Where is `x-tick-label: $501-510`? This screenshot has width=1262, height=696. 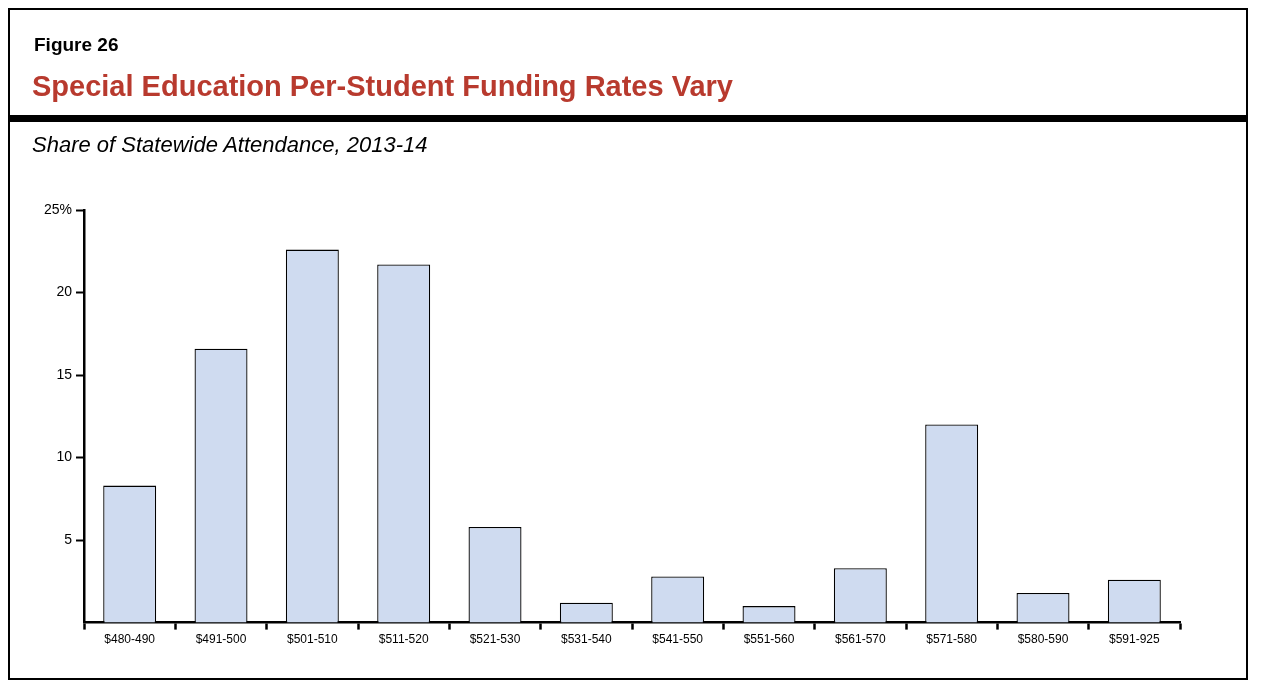 x-tick-label: $501-510 is located at coordinates (312, 639).